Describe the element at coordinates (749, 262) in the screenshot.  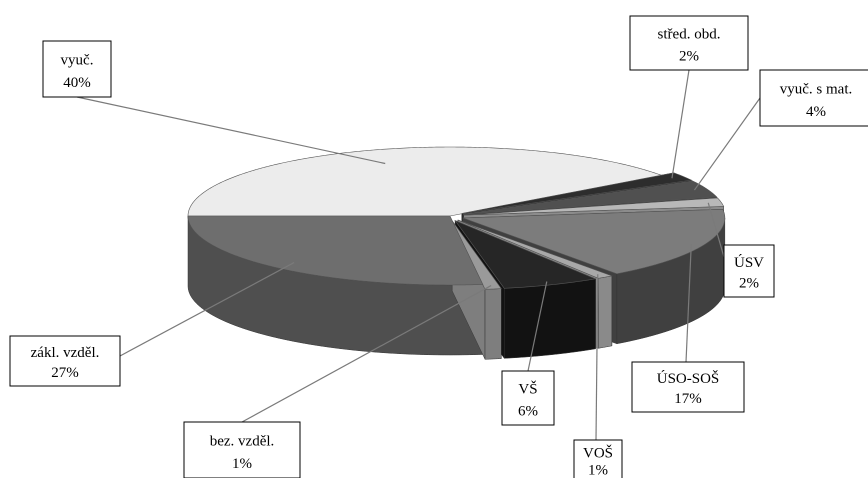
I see `slice-category-label: ÚSV` at that location.